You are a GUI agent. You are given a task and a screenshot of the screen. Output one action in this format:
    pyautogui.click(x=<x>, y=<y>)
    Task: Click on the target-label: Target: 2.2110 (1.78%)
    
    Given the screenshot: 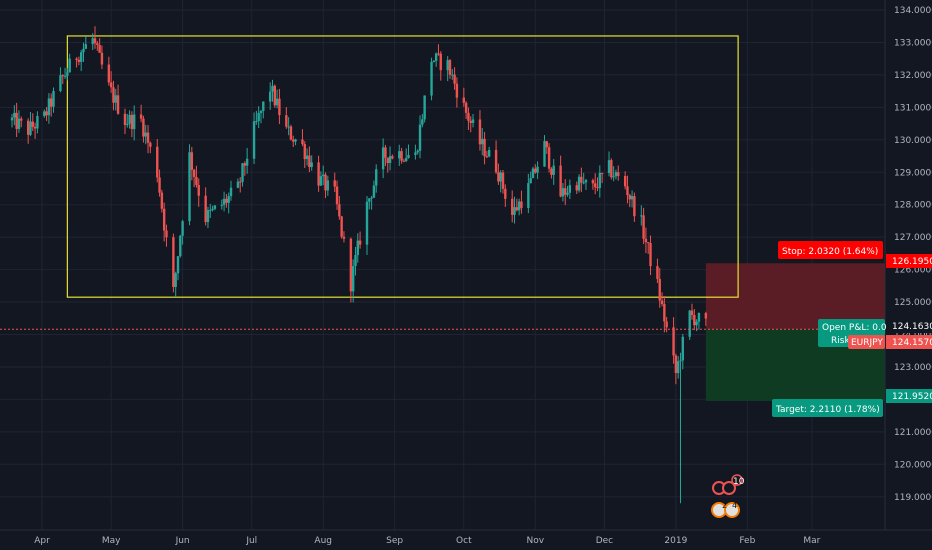 What is the action you would take?
    pyautogui.click(x=827, y=408)
    